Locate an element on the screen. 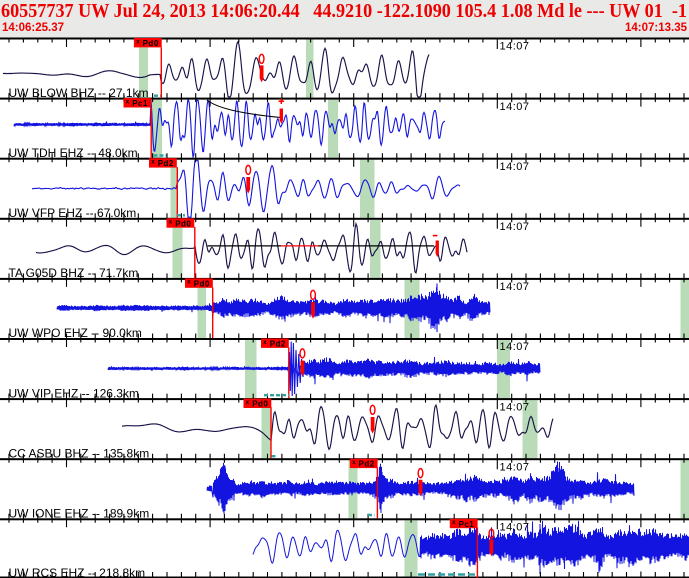 The width and height of the screenshot is (689, 578). svg-text: UW WPO EHZ -- 90.0km is located at coordinates (75, 333).